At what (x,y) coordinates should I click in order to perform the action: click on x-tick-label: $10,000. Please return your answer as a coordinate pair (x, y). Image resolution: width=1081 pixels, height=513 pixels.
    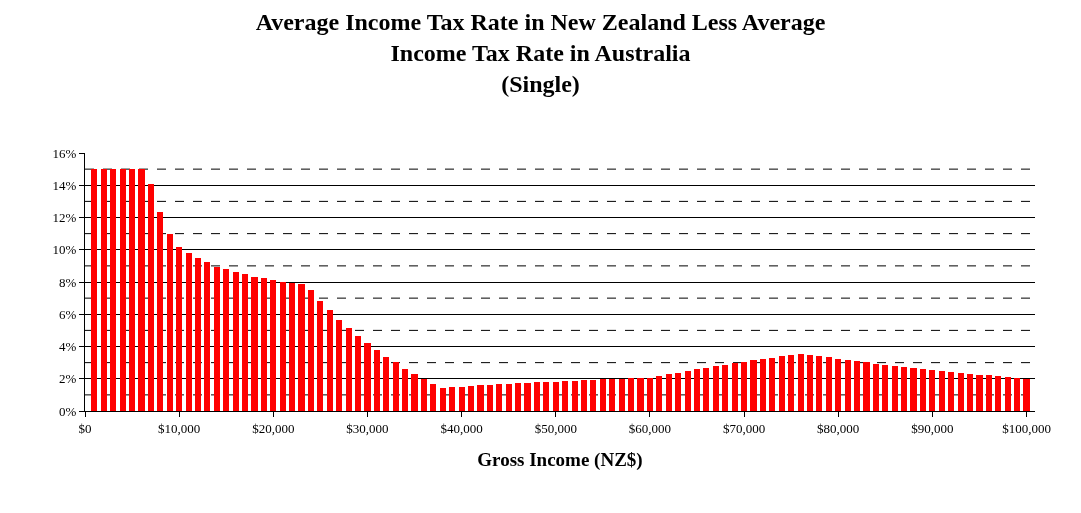
    Looking at the image, I should click on (179, 428).